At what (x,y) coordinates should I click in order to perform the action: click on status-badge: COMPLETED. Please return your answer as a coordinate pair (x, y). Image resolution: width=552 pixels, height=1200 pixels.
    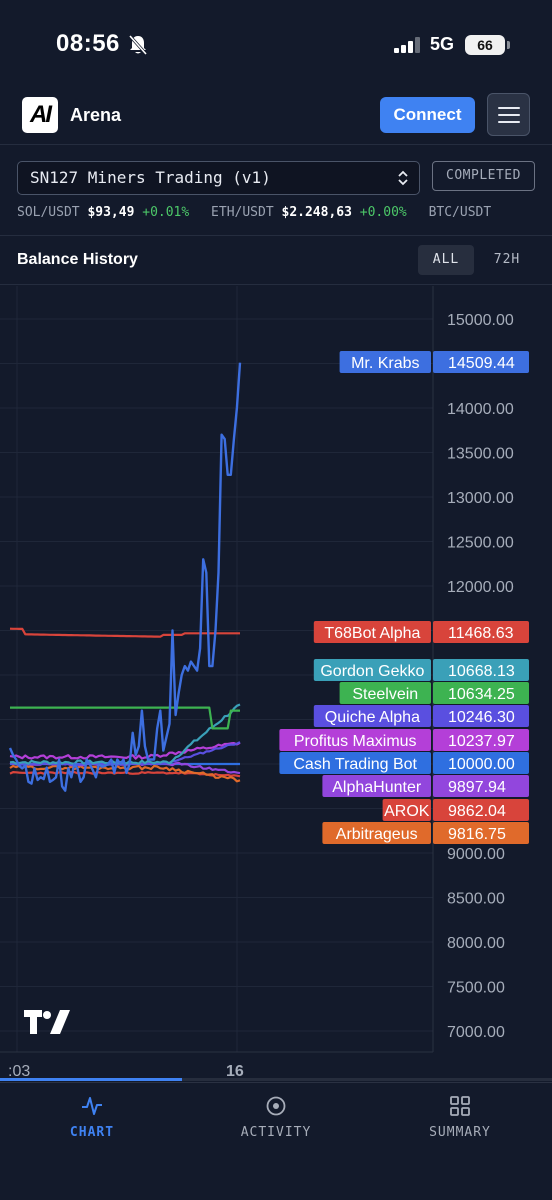
    Looking at the image, I should click on (483, 176).